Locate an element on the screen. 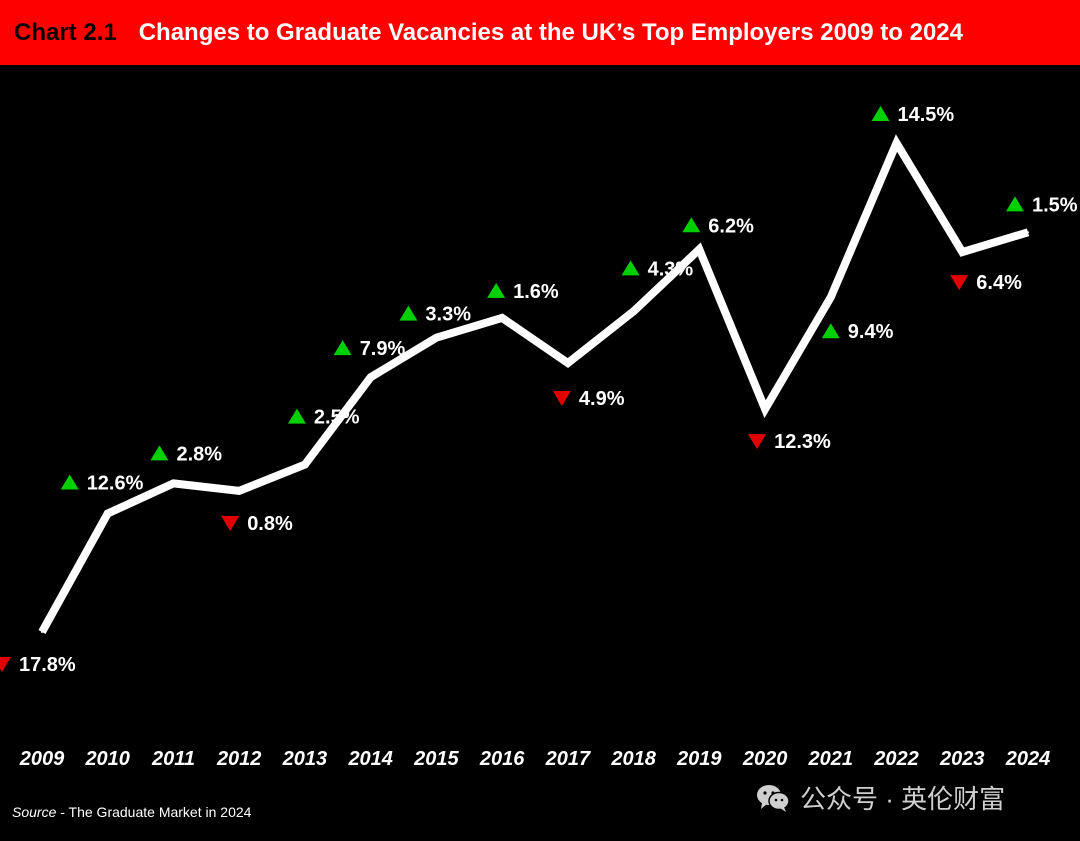 The width and height of the screenshot is (1080, 841). change-label-2019: 6.2% is located at coordinates (731, 226).